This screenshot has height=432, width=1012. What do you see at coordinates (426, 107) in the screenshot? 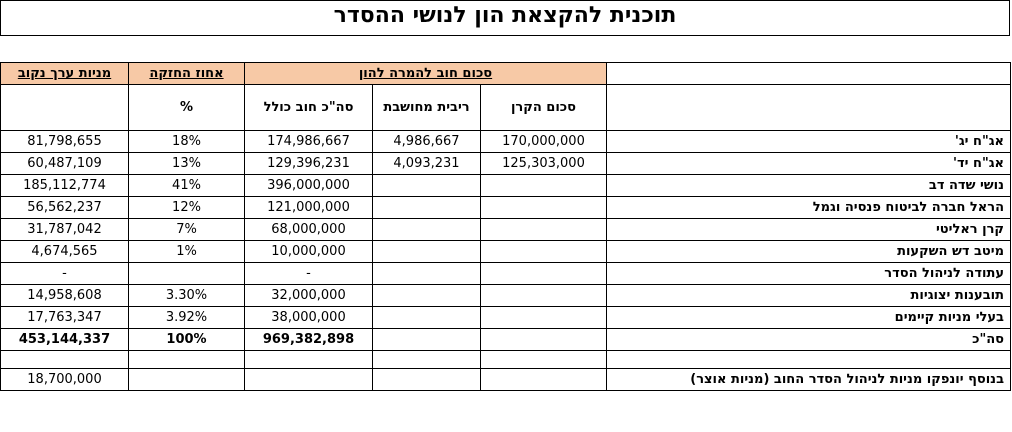
I see `header-computed-interest: ריבית מחושבת` at bounding box center [426, 107].